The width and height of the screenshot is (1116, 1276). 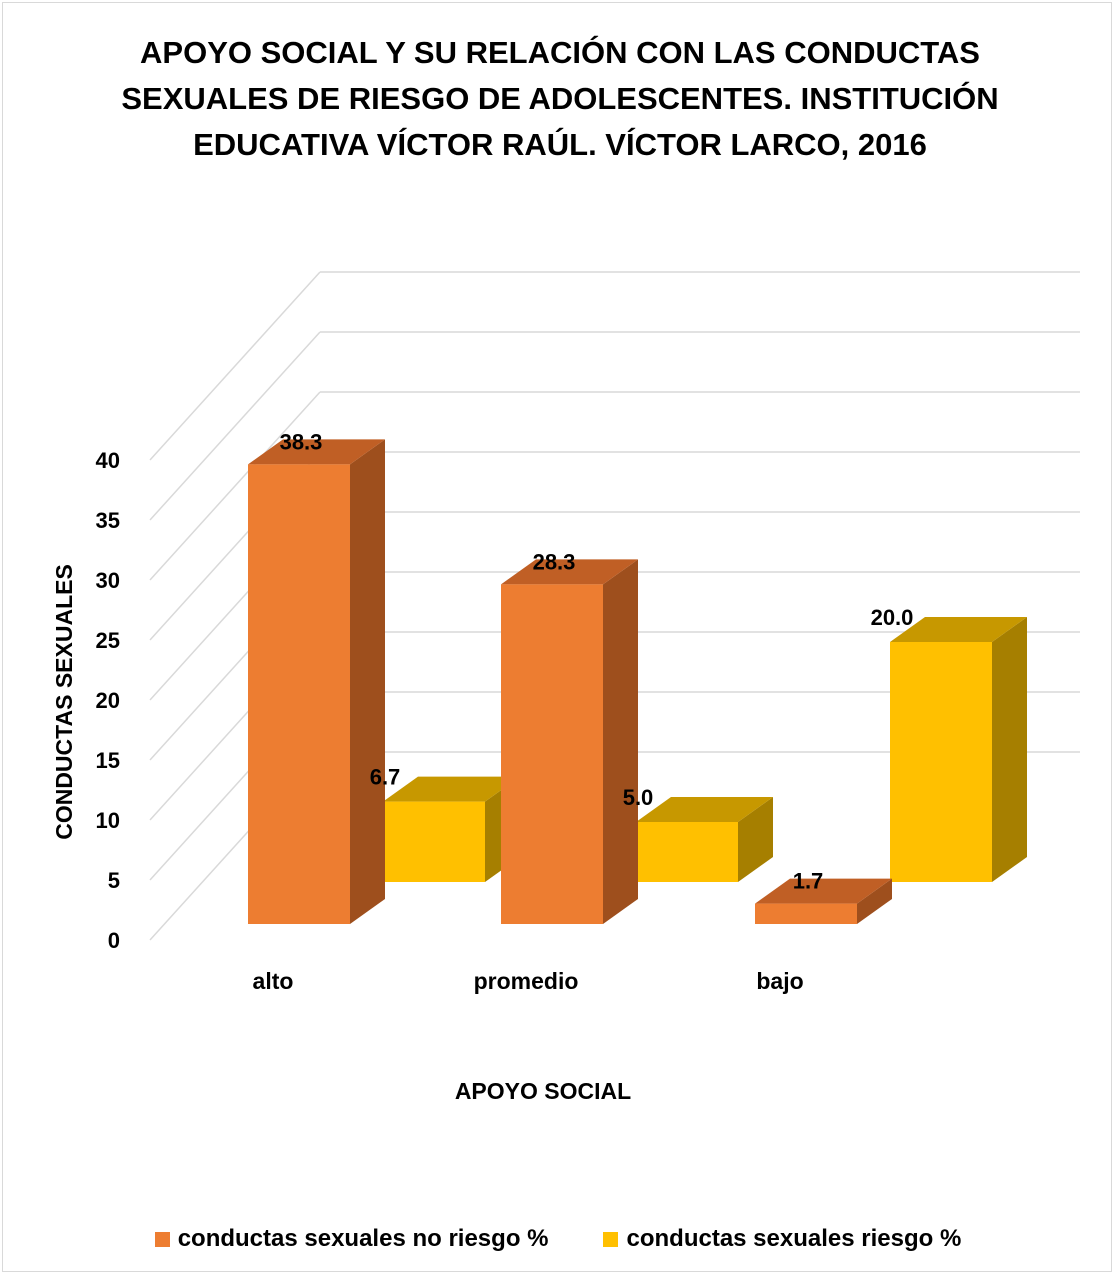 I want to click on bar-no-riesgo-promedio-side, so click(x=620, y=741).